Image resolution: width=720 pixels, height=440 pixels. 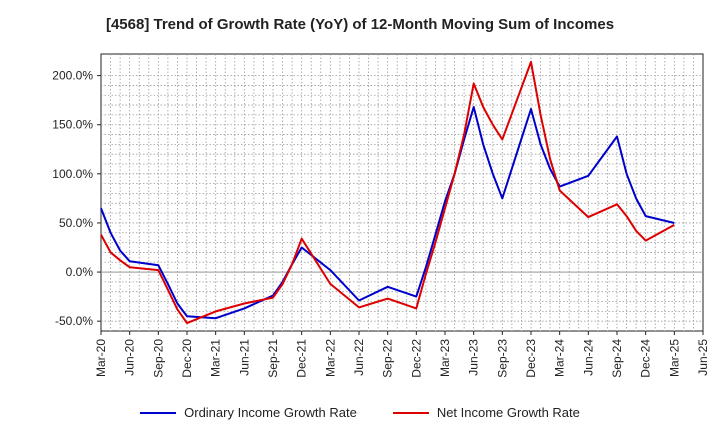 What do you see at coordinates (158, 358) in the screenshot?
I see `x-tick-label: Sep-20` at bounding box center [158, 358].